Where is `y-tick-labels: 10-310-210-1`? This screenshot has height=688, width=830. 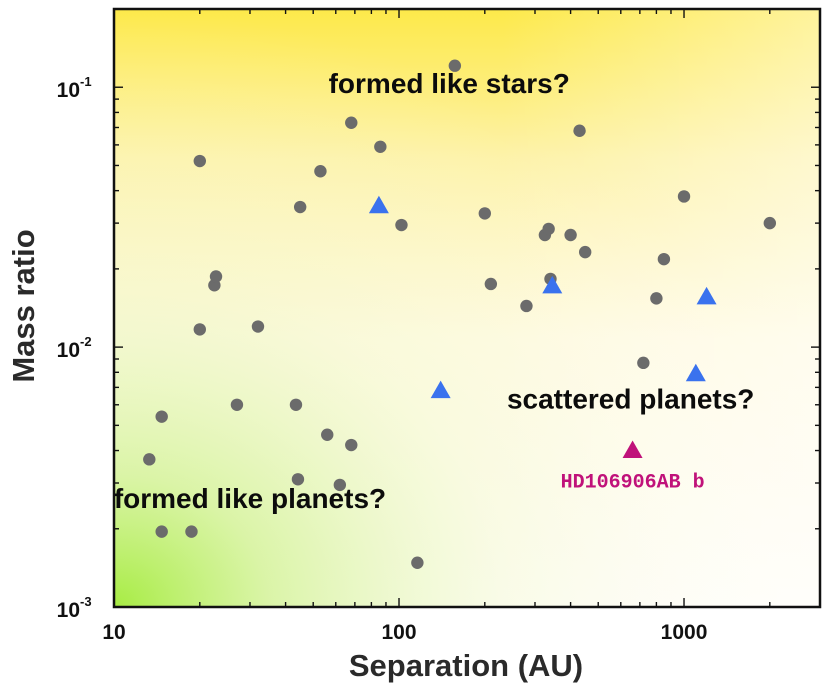
y-tick-labels: 10-310-210-1 is located at coordinates (74, 348).